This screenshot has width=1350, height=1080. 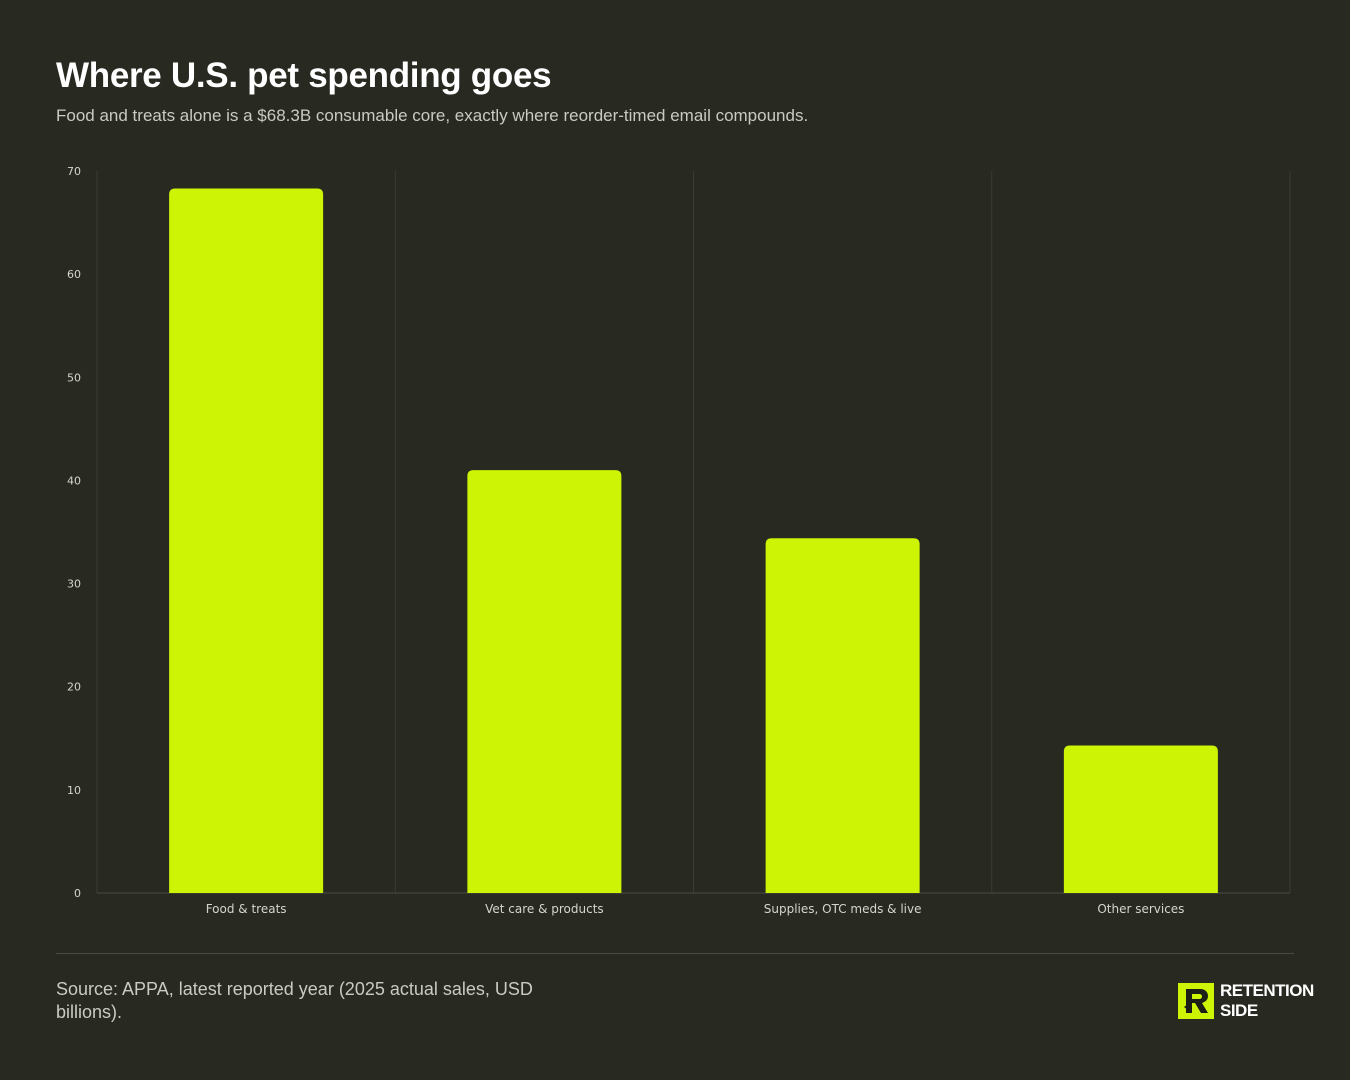 I want to click on y-tick-label: 50, so click(x=74, y=377).